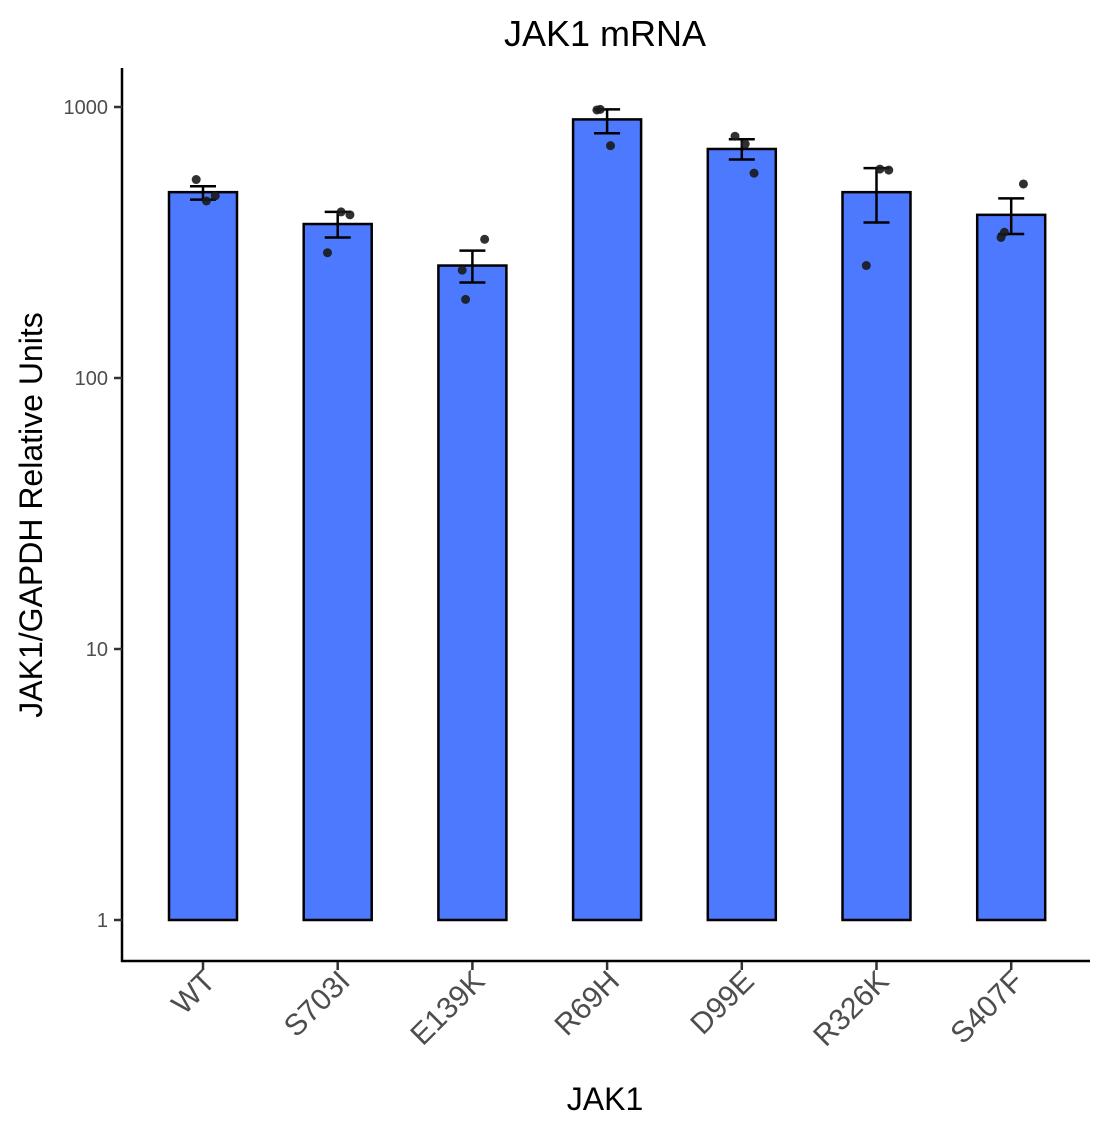 Image resolution: width=1106 pixels, height=1128 pixels. Describe the element at coordinates (86, 108) in the screenshot. I see `y-tick-label: 1000` at that location.